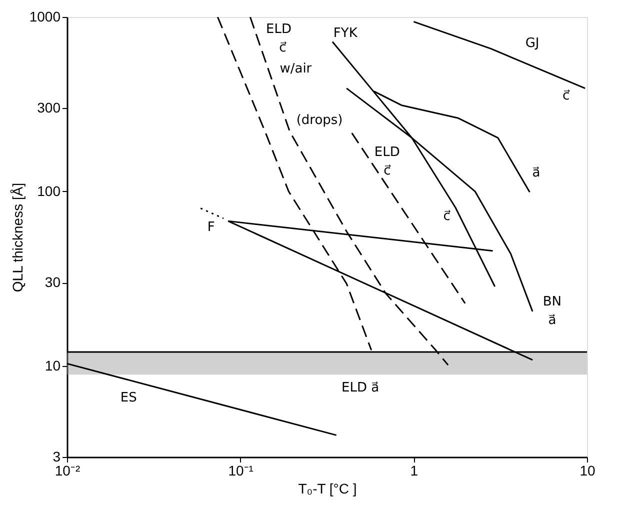 The height and width of the screenshot is (531, 640). What do you see at coordinates (52, 365) in the screenshot?
I see `y-tick-label: 10` at bounding box center [52, 365].